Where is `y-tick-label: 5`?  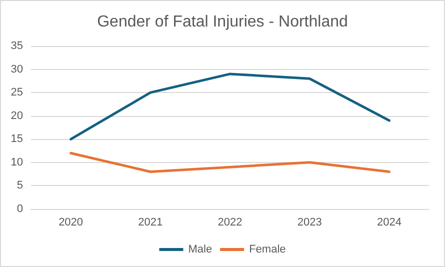
y-tick-label: 5 is located at coordinates (19, 186).